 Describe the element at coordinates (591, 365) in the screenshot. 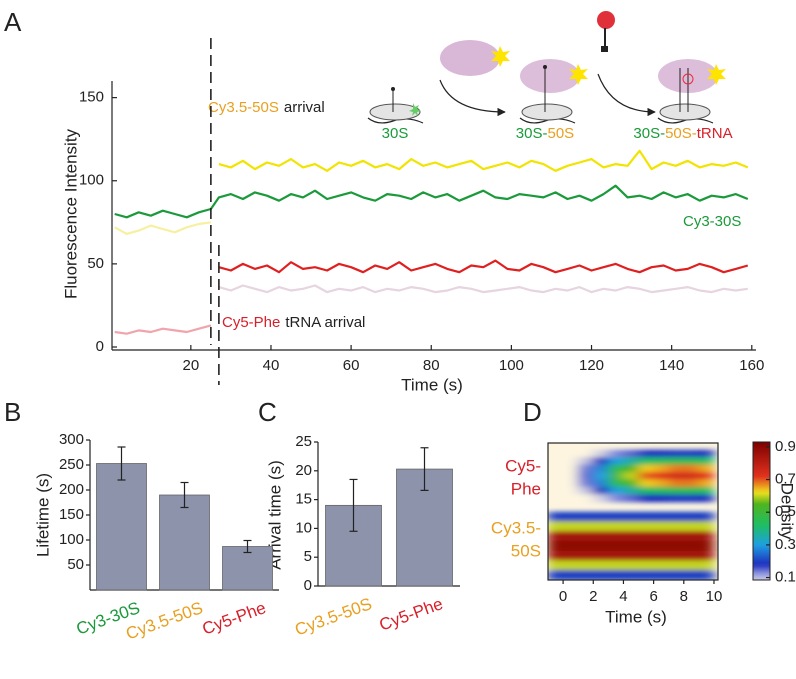

I see `x-tick-label: 120` at that location.